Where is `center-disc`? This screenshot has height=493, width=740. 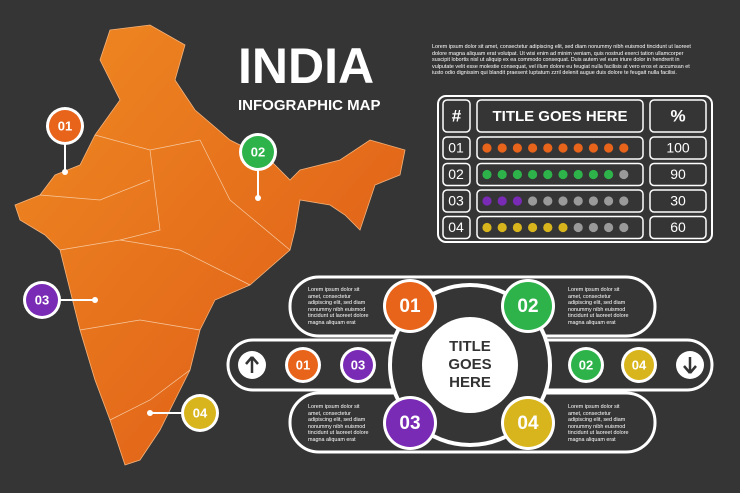
center-disc is located at coordinates (470, 365).